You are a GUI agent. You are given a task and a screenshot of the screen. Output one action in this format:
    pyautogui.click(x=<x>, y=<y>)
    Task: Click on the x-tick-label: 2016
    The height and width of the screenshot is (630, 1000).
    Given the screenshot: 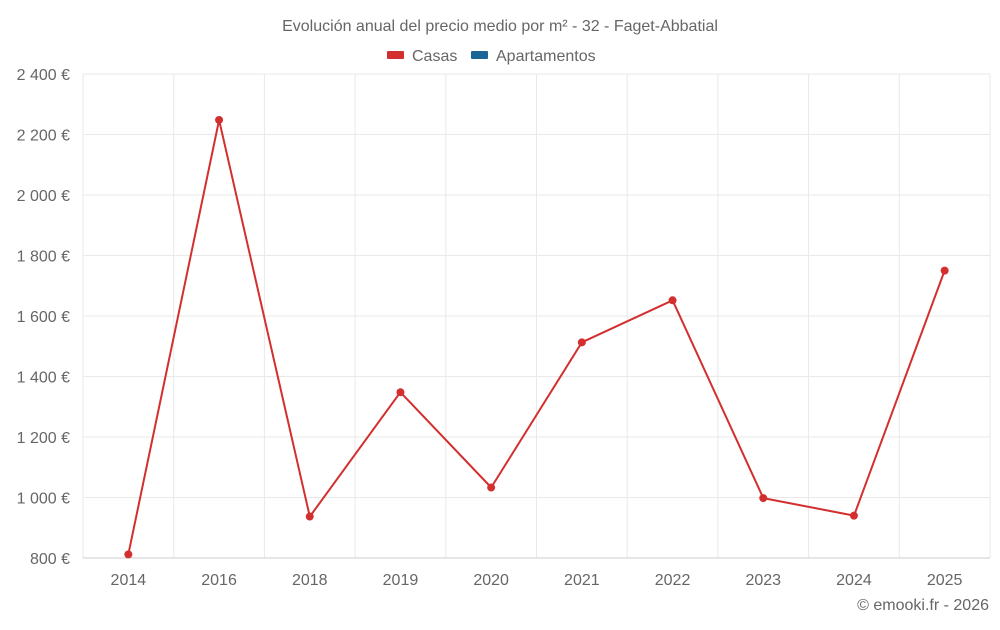 What is the action you would take?
    pyautogui.click(x=219, y=580)
    